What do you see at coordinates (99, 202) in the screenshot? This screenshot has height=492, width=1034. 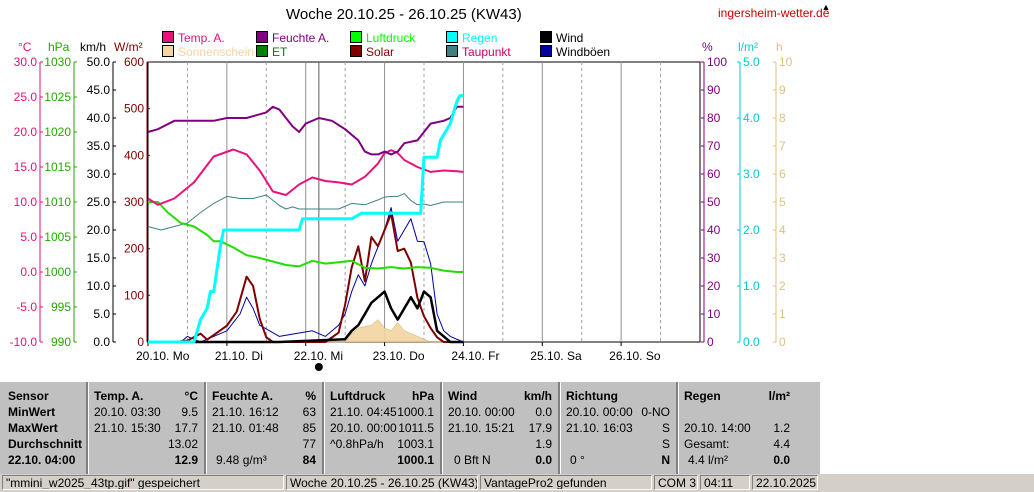 I see `axis-tick-kmh: 25.0` at bounding box center [99, 202].